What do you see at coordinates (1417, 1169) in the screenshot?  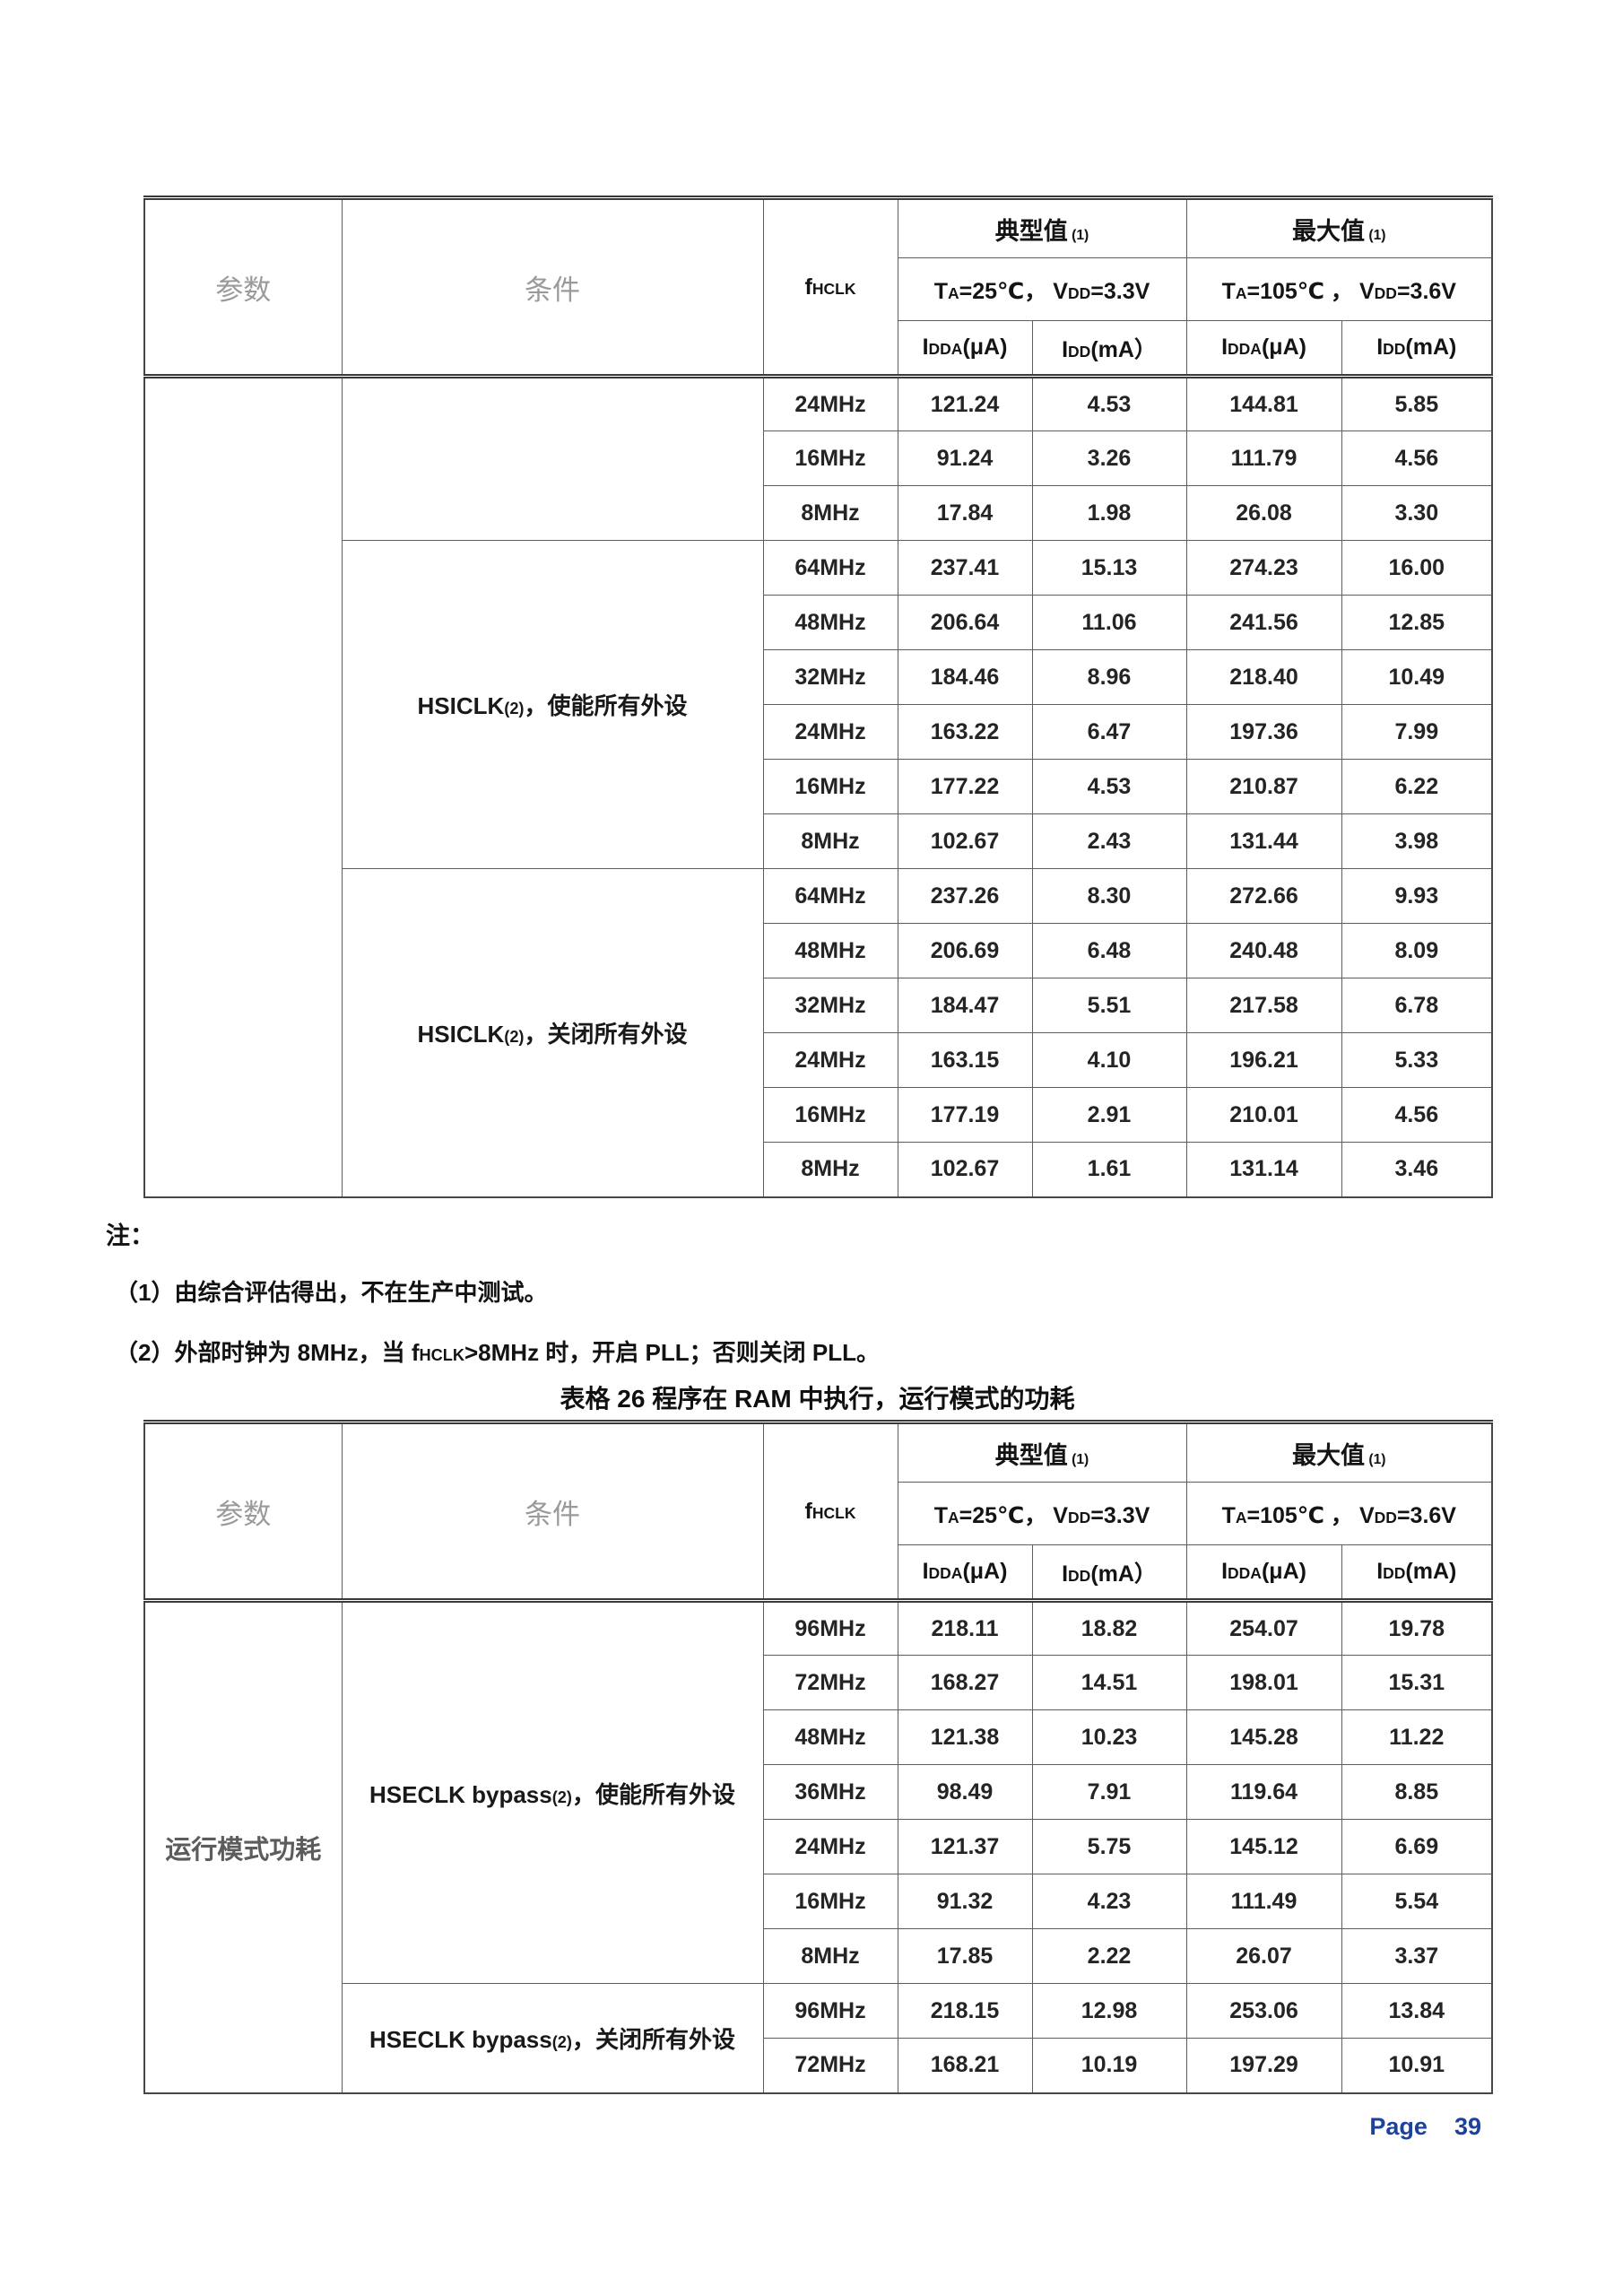 I see `value-cell: 3.46` at bounding box center [1417, 1169].